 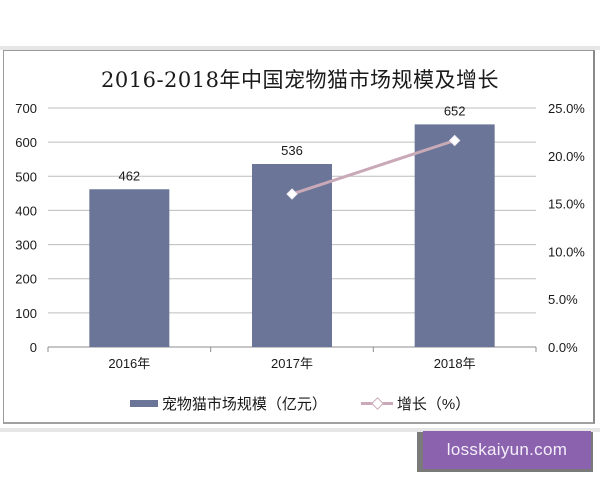 What do you see at coordinates (455, 110) in the screenshot?
I see `bar-value-label: 652` at bounding box center [455, 110].